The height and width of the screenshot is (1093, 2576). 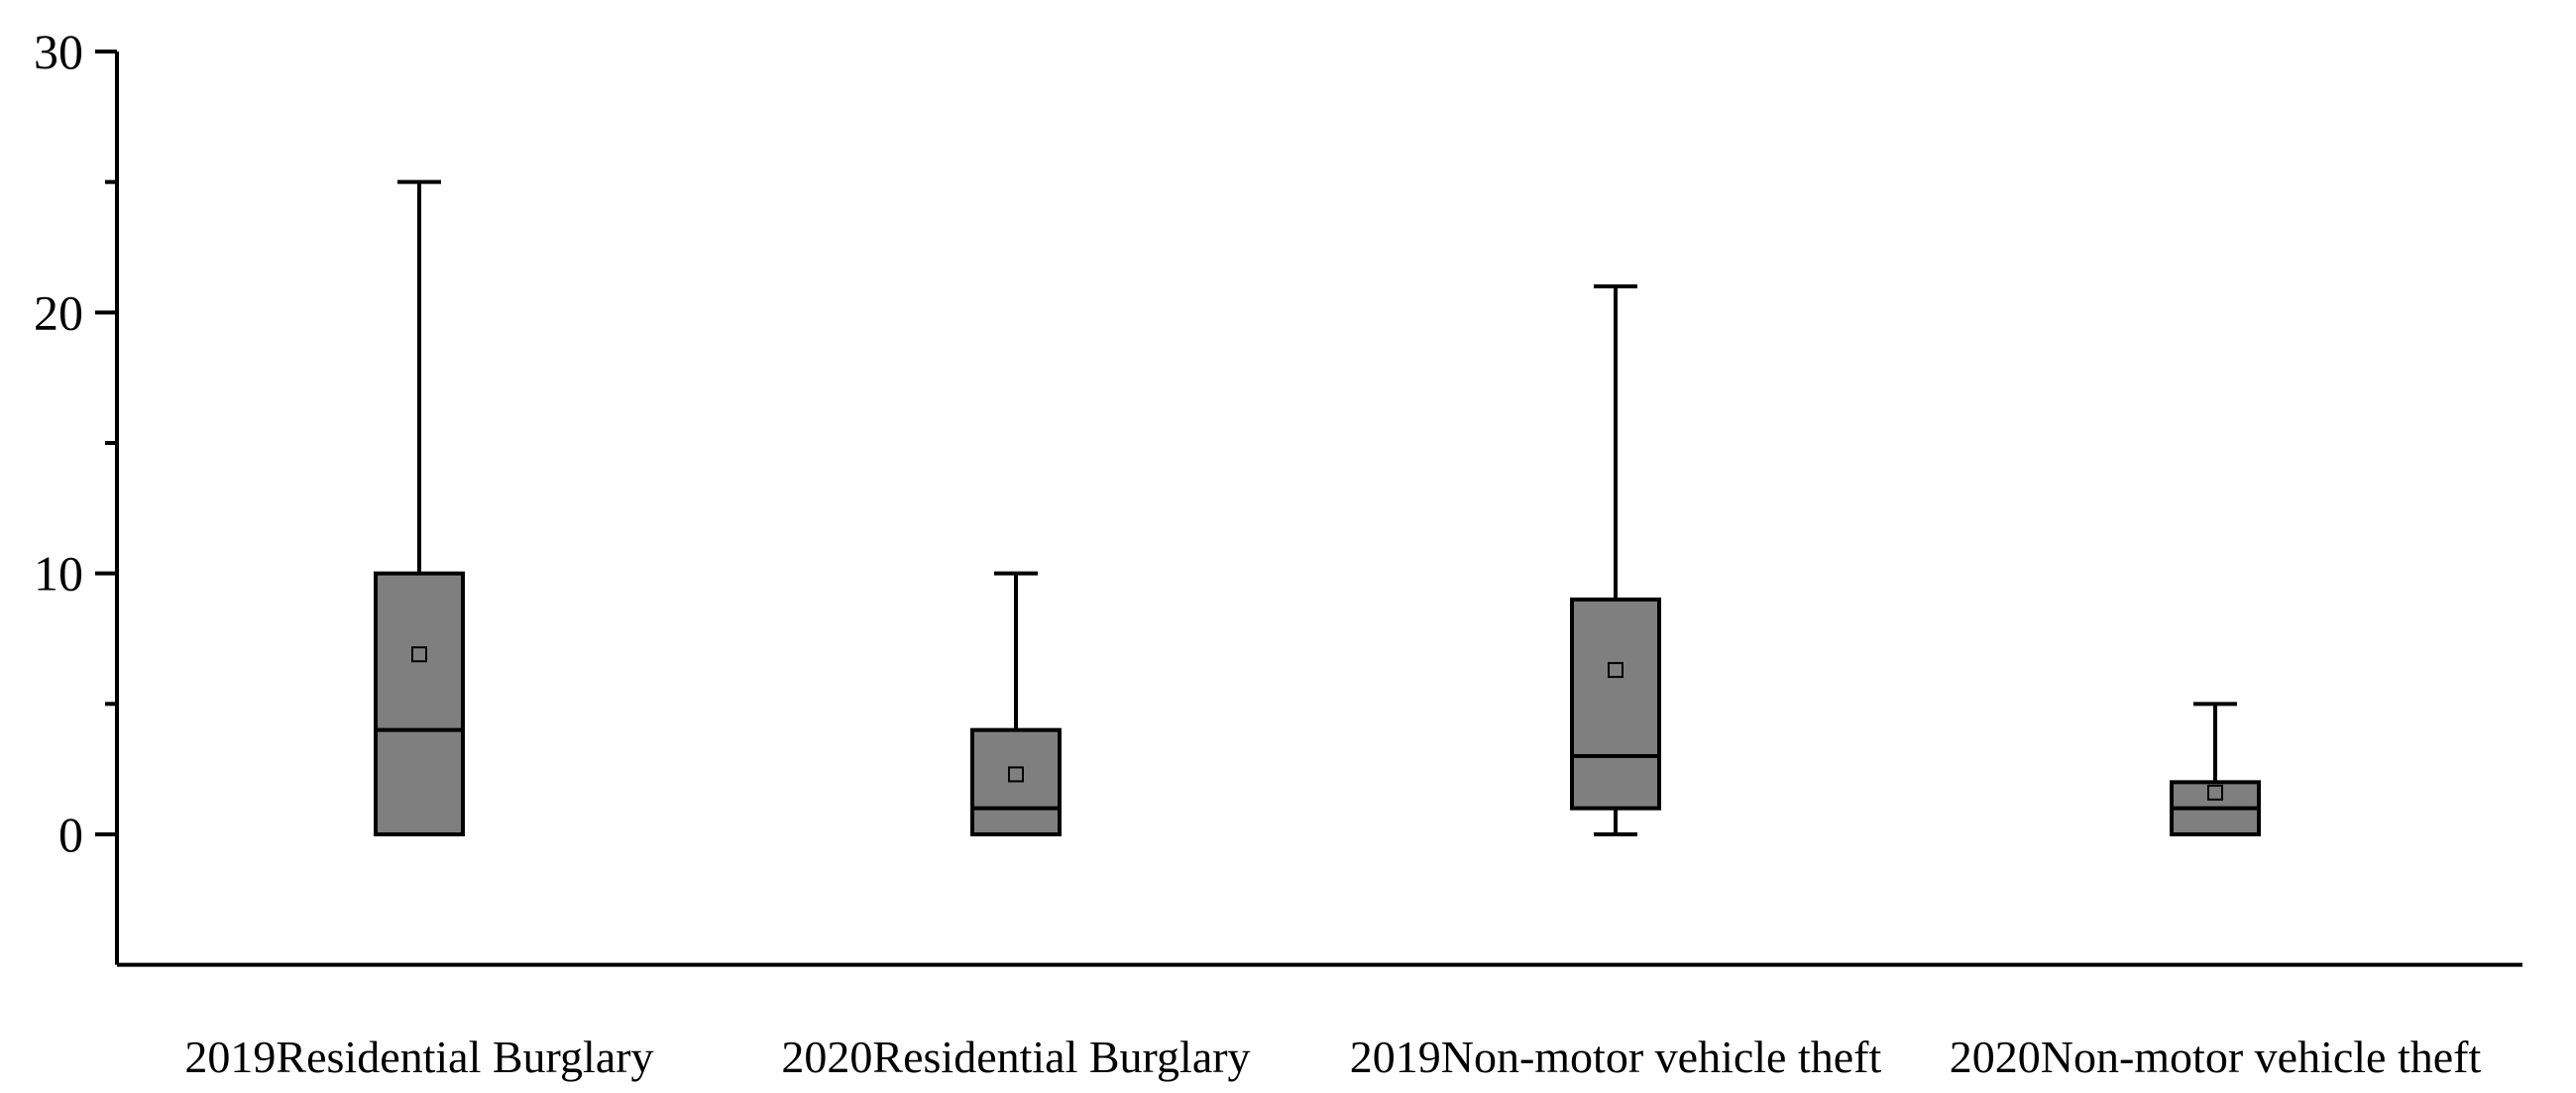 I want to click on category-label: 2020Residential Burglary, so click(x=1015, y=1057).